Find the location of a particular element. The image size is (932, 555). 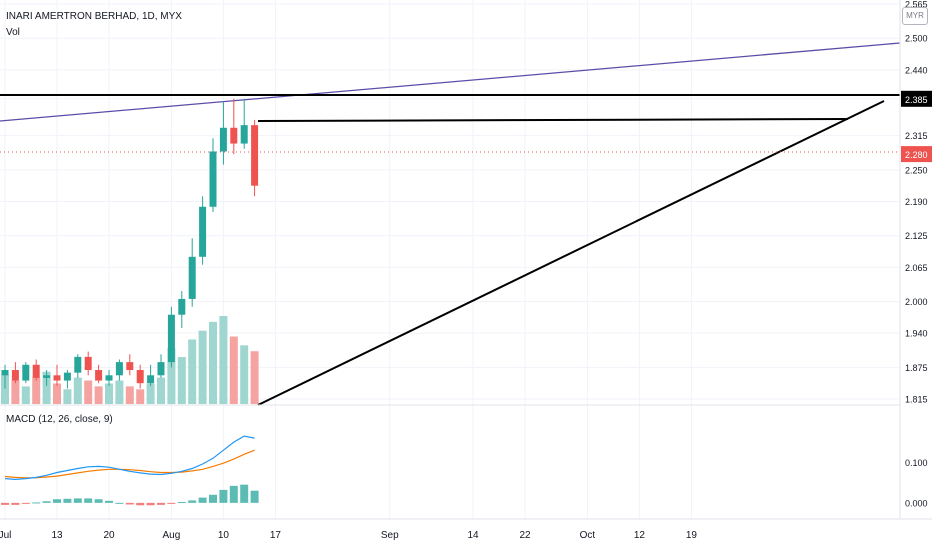

price-tick-label: 2.190 is located at coordinates (916, 202).